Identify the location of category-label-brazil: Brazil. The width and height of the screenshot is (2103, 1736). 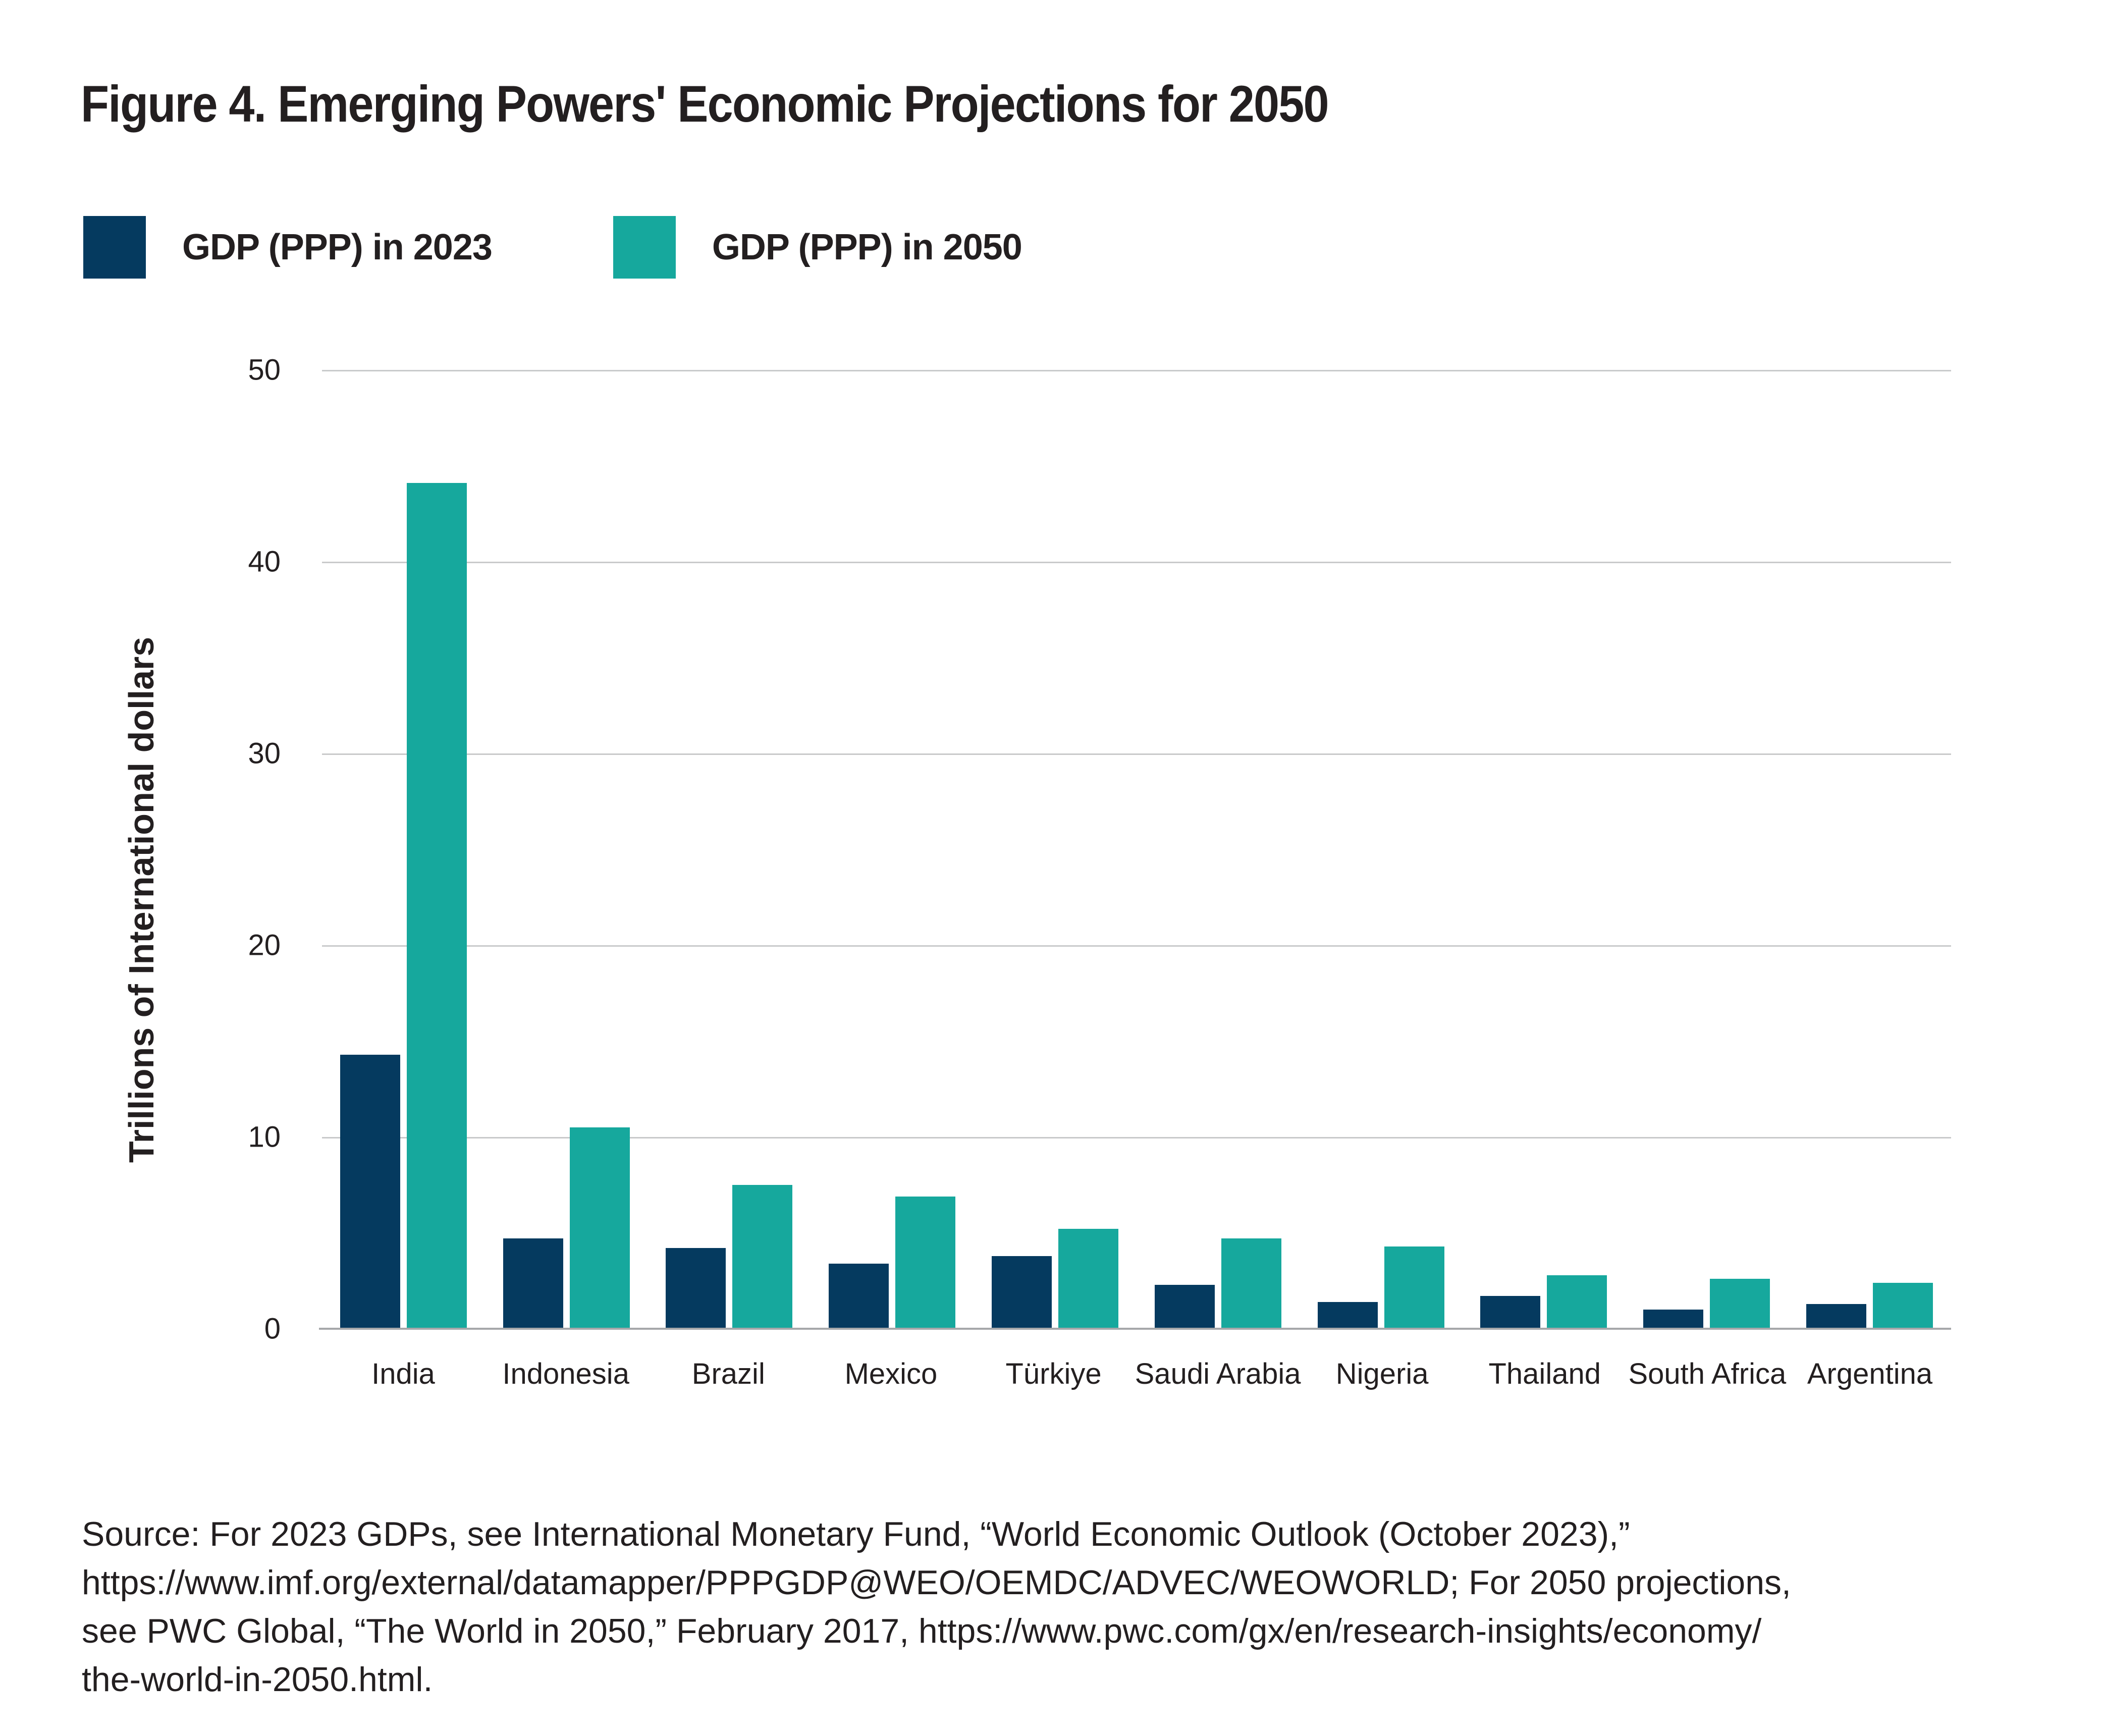
(728, 1374).